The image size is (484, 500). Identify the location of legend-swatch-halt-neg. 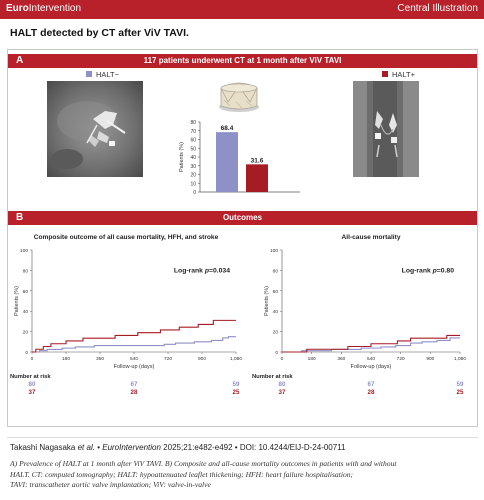
(89, 74).